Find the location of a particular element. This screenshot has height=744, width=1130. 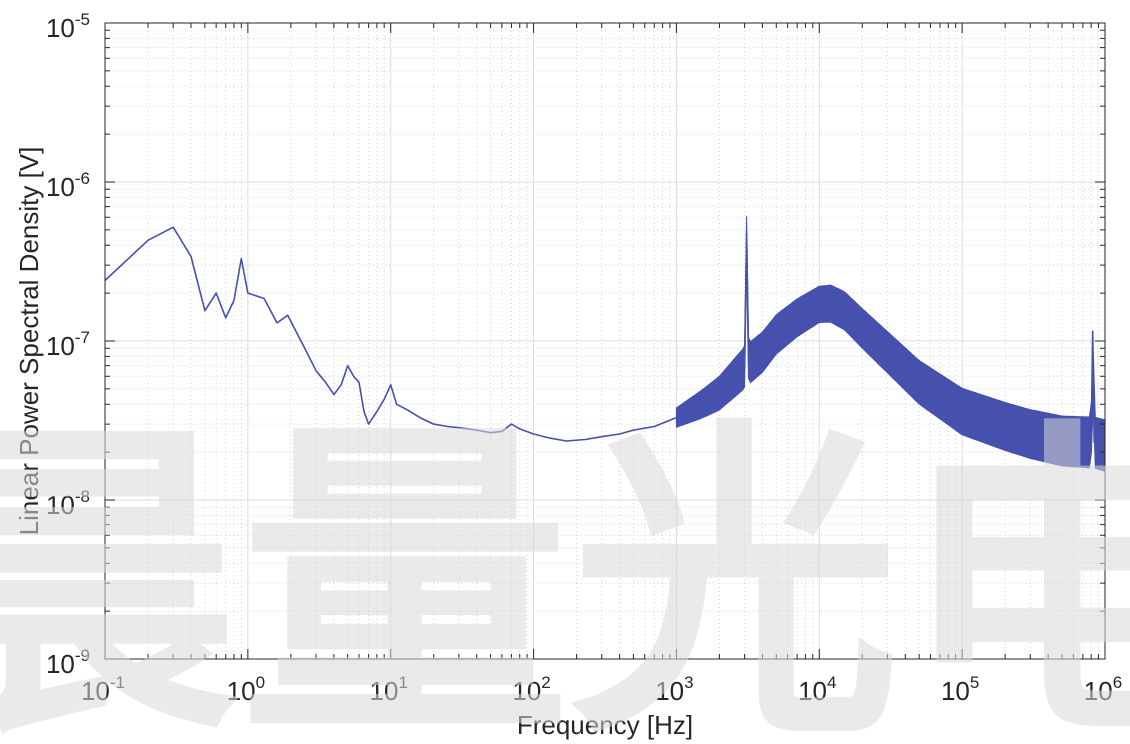

x-tick-label: 10⁵ is located at coordinates (960, 689).